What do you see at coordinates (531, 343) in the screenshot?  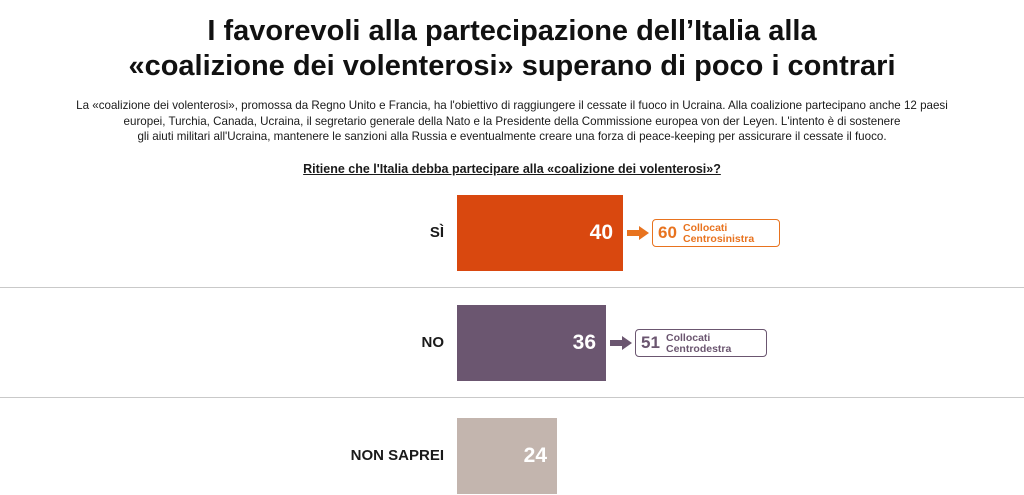 I see `bar-no: 36` at bounding box center [531, 343].